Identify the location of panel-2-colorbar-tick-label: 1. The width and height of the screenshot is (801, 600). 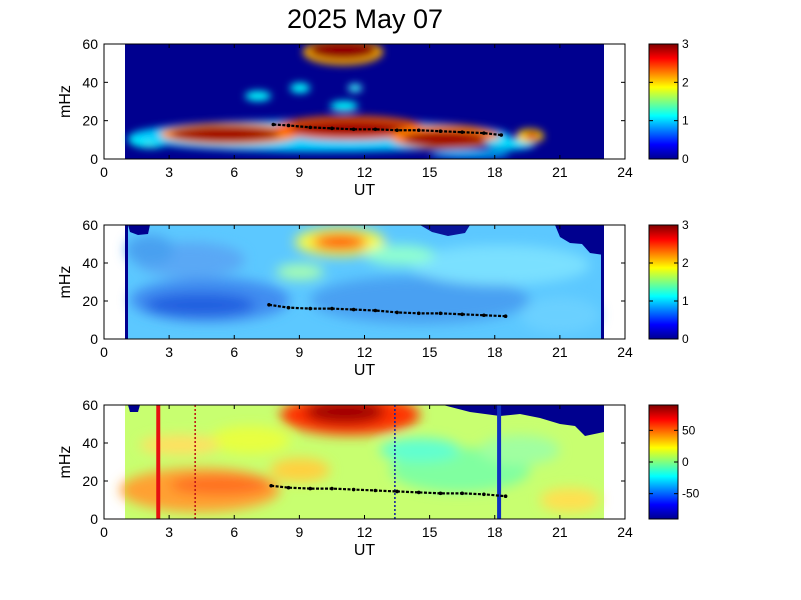
(685, 301).